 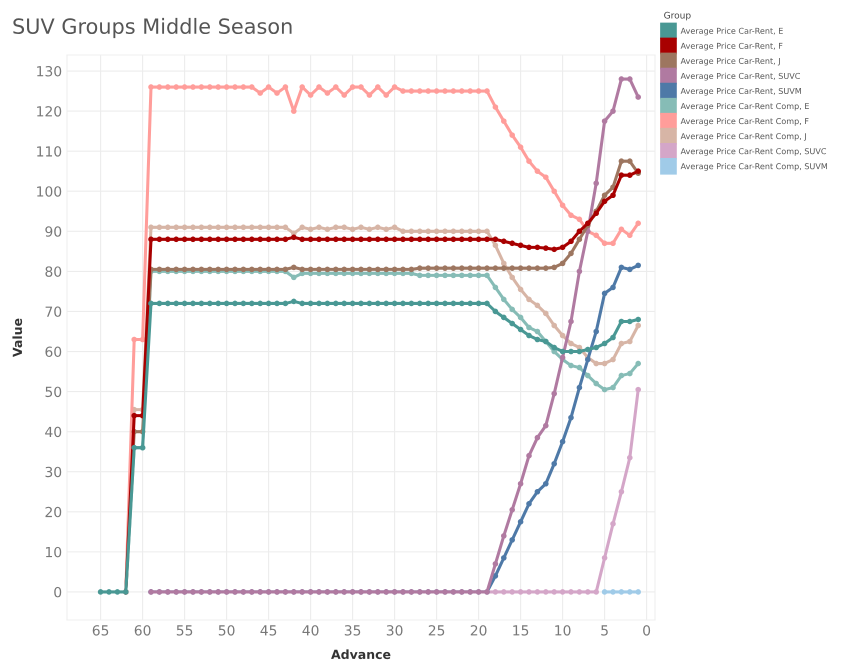 I want to click on legend-label: Average Price Car-Rent, E, so click(x=731, y=32).